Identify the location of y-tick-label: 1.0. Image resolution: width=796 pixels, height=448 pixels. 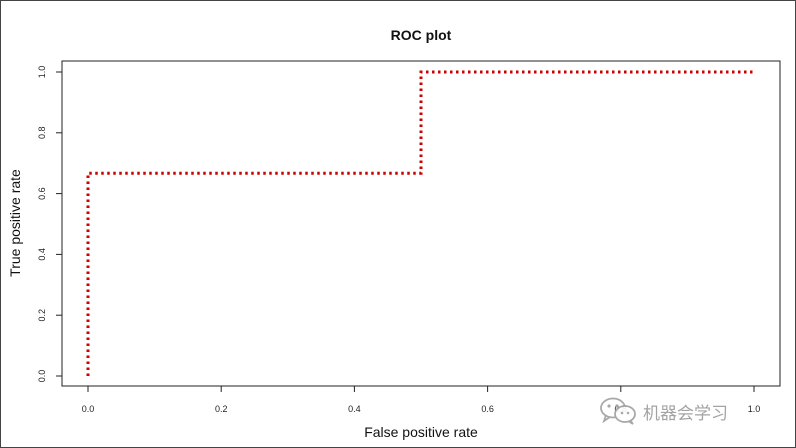
(42, 72).